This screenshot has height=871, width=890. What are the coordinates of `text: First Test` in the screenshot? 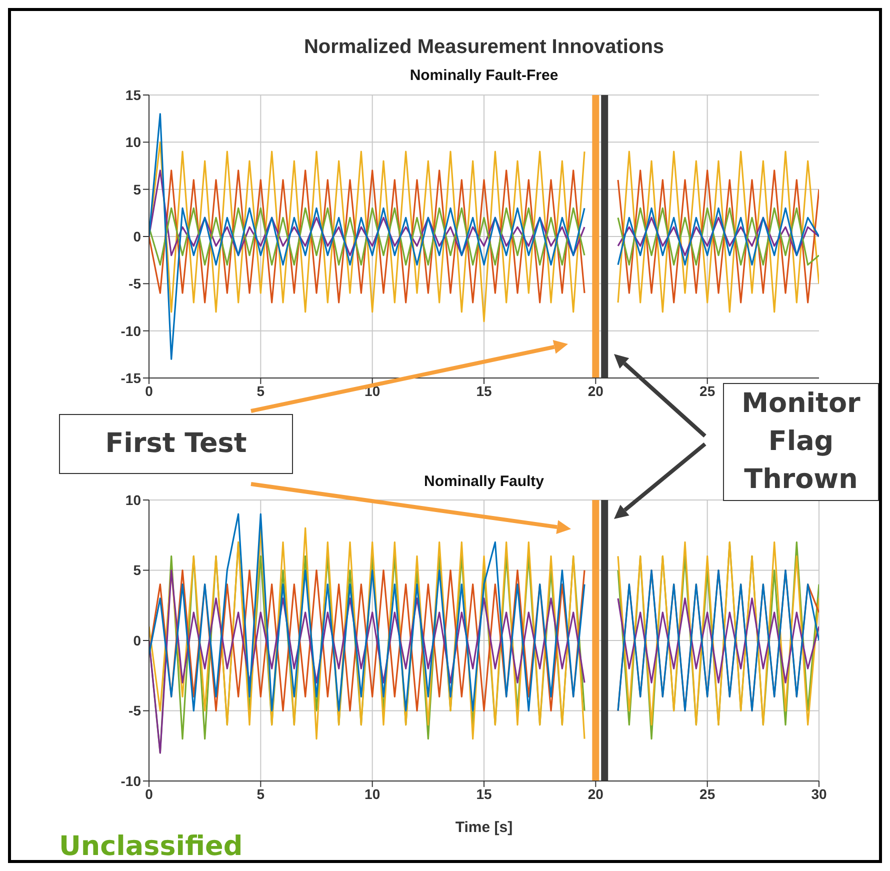 It's located at (176, 444).